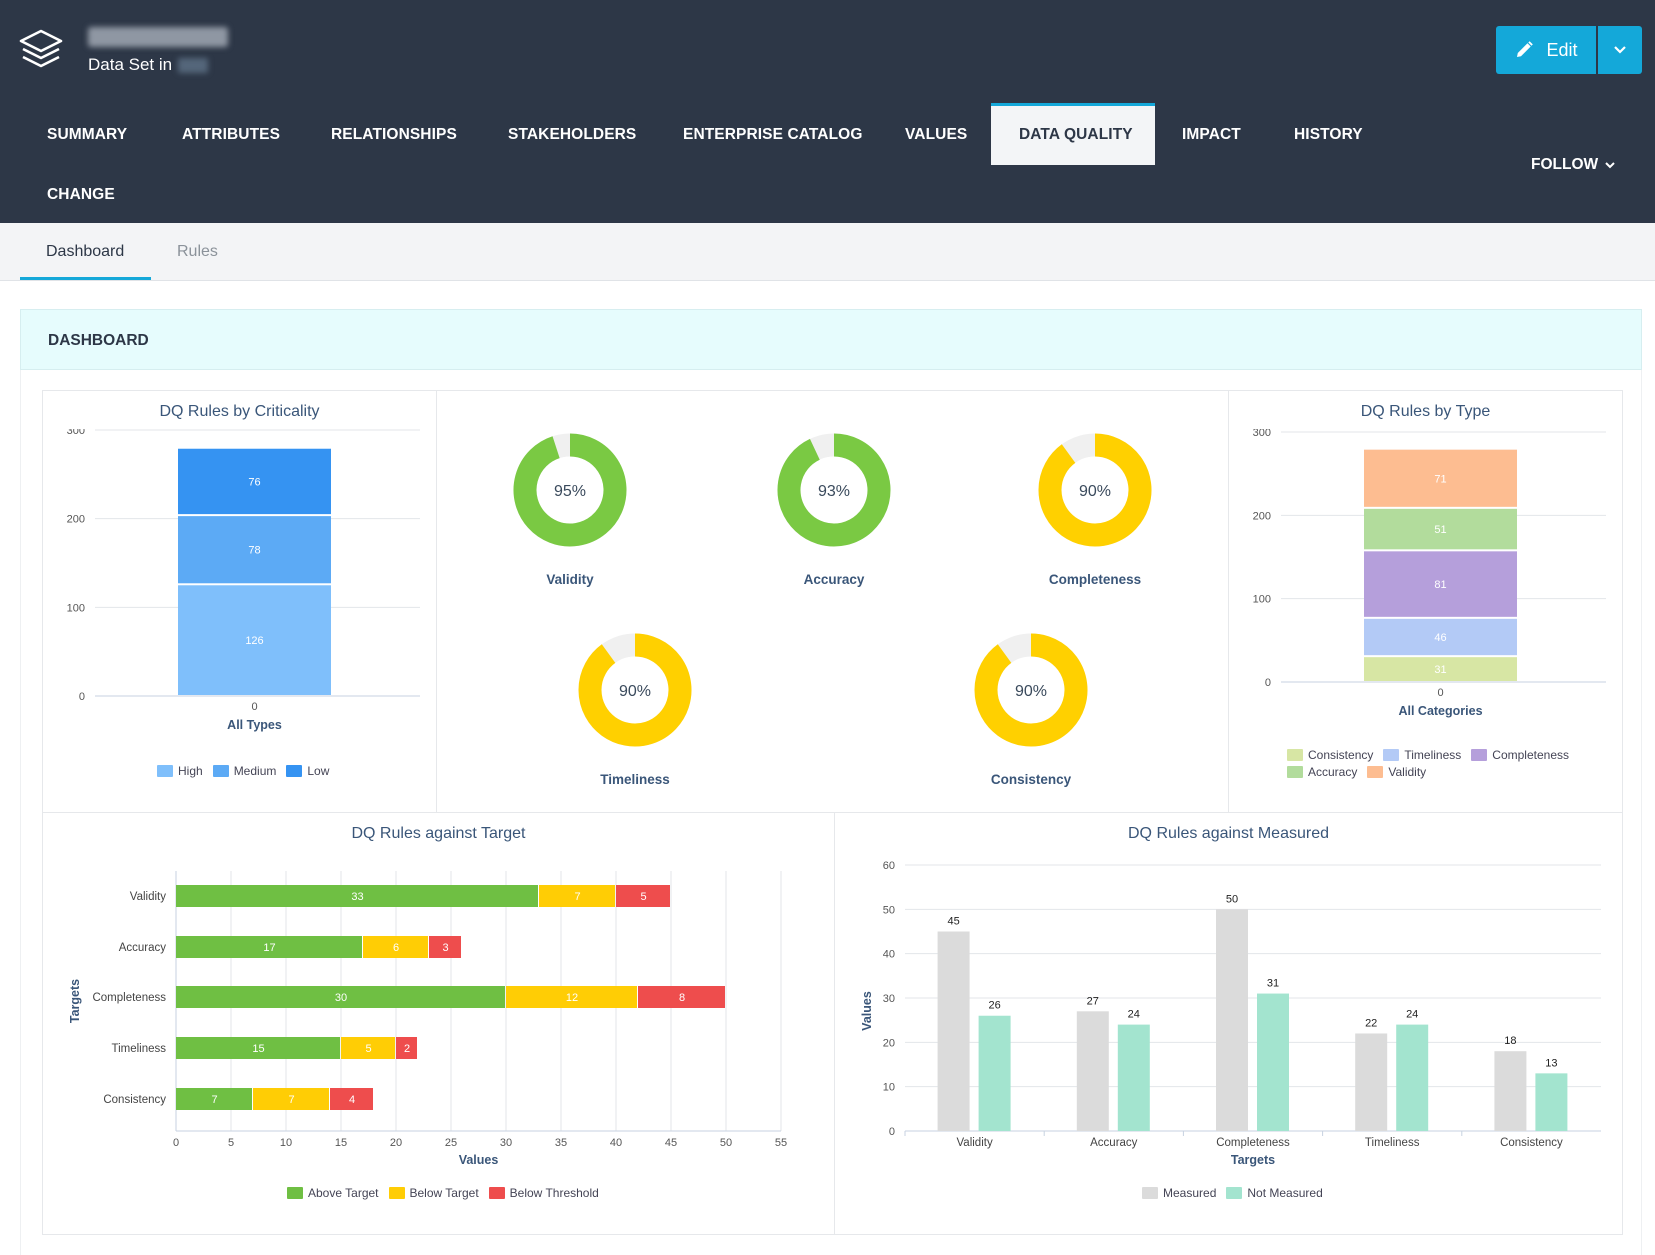  What do you see at coordinates (1228, 833) in the screenshot?
I see `chart-title: DQ Rules against Measured` at bounding box center [1228, 833].